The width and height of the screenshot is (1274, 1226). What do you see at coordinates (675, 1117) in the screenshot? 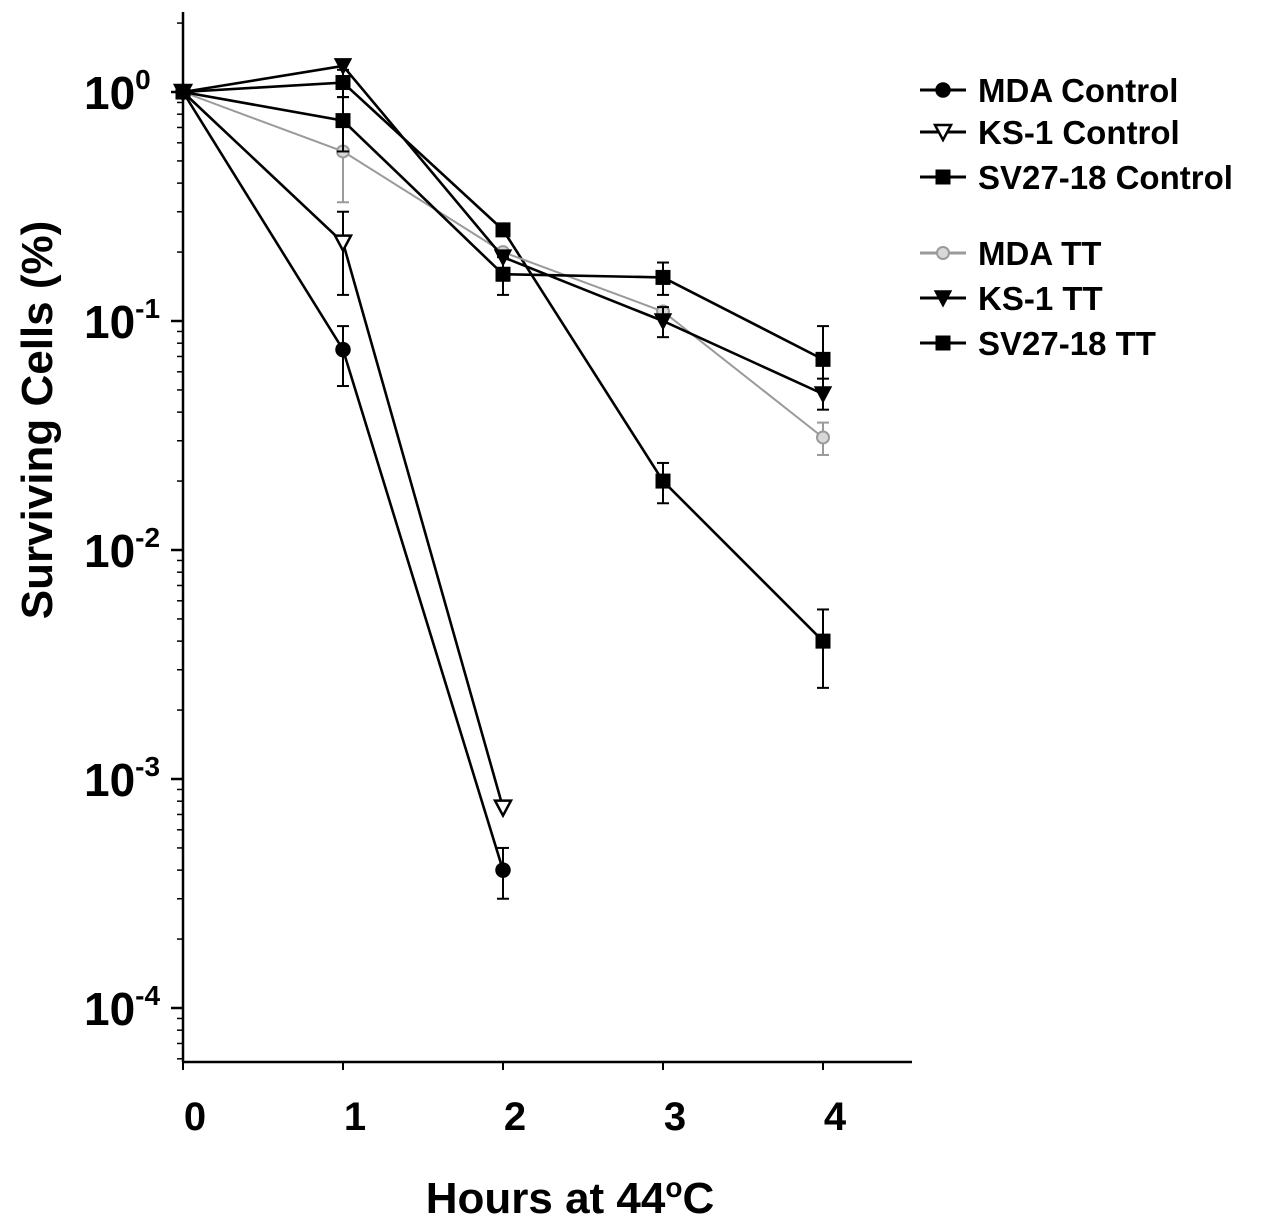
I see `x-tick-label: 3` at bounding box center [675, 1117].